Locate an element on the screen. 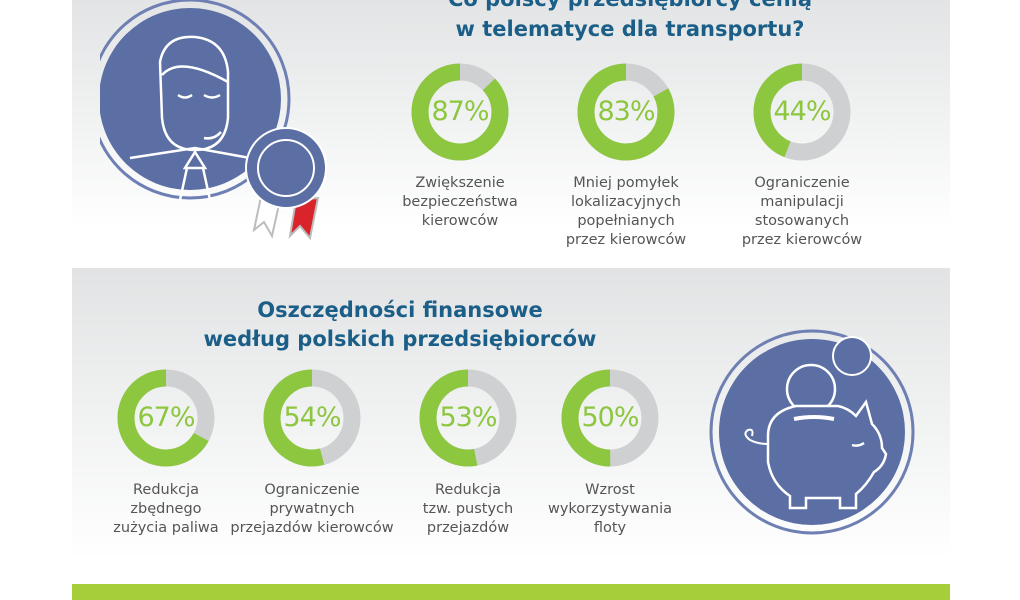 Image resolution: width=1020 pixels, height=600 pixels. donut-stat-private-trips: 54% is located at coordinates (312, 418).